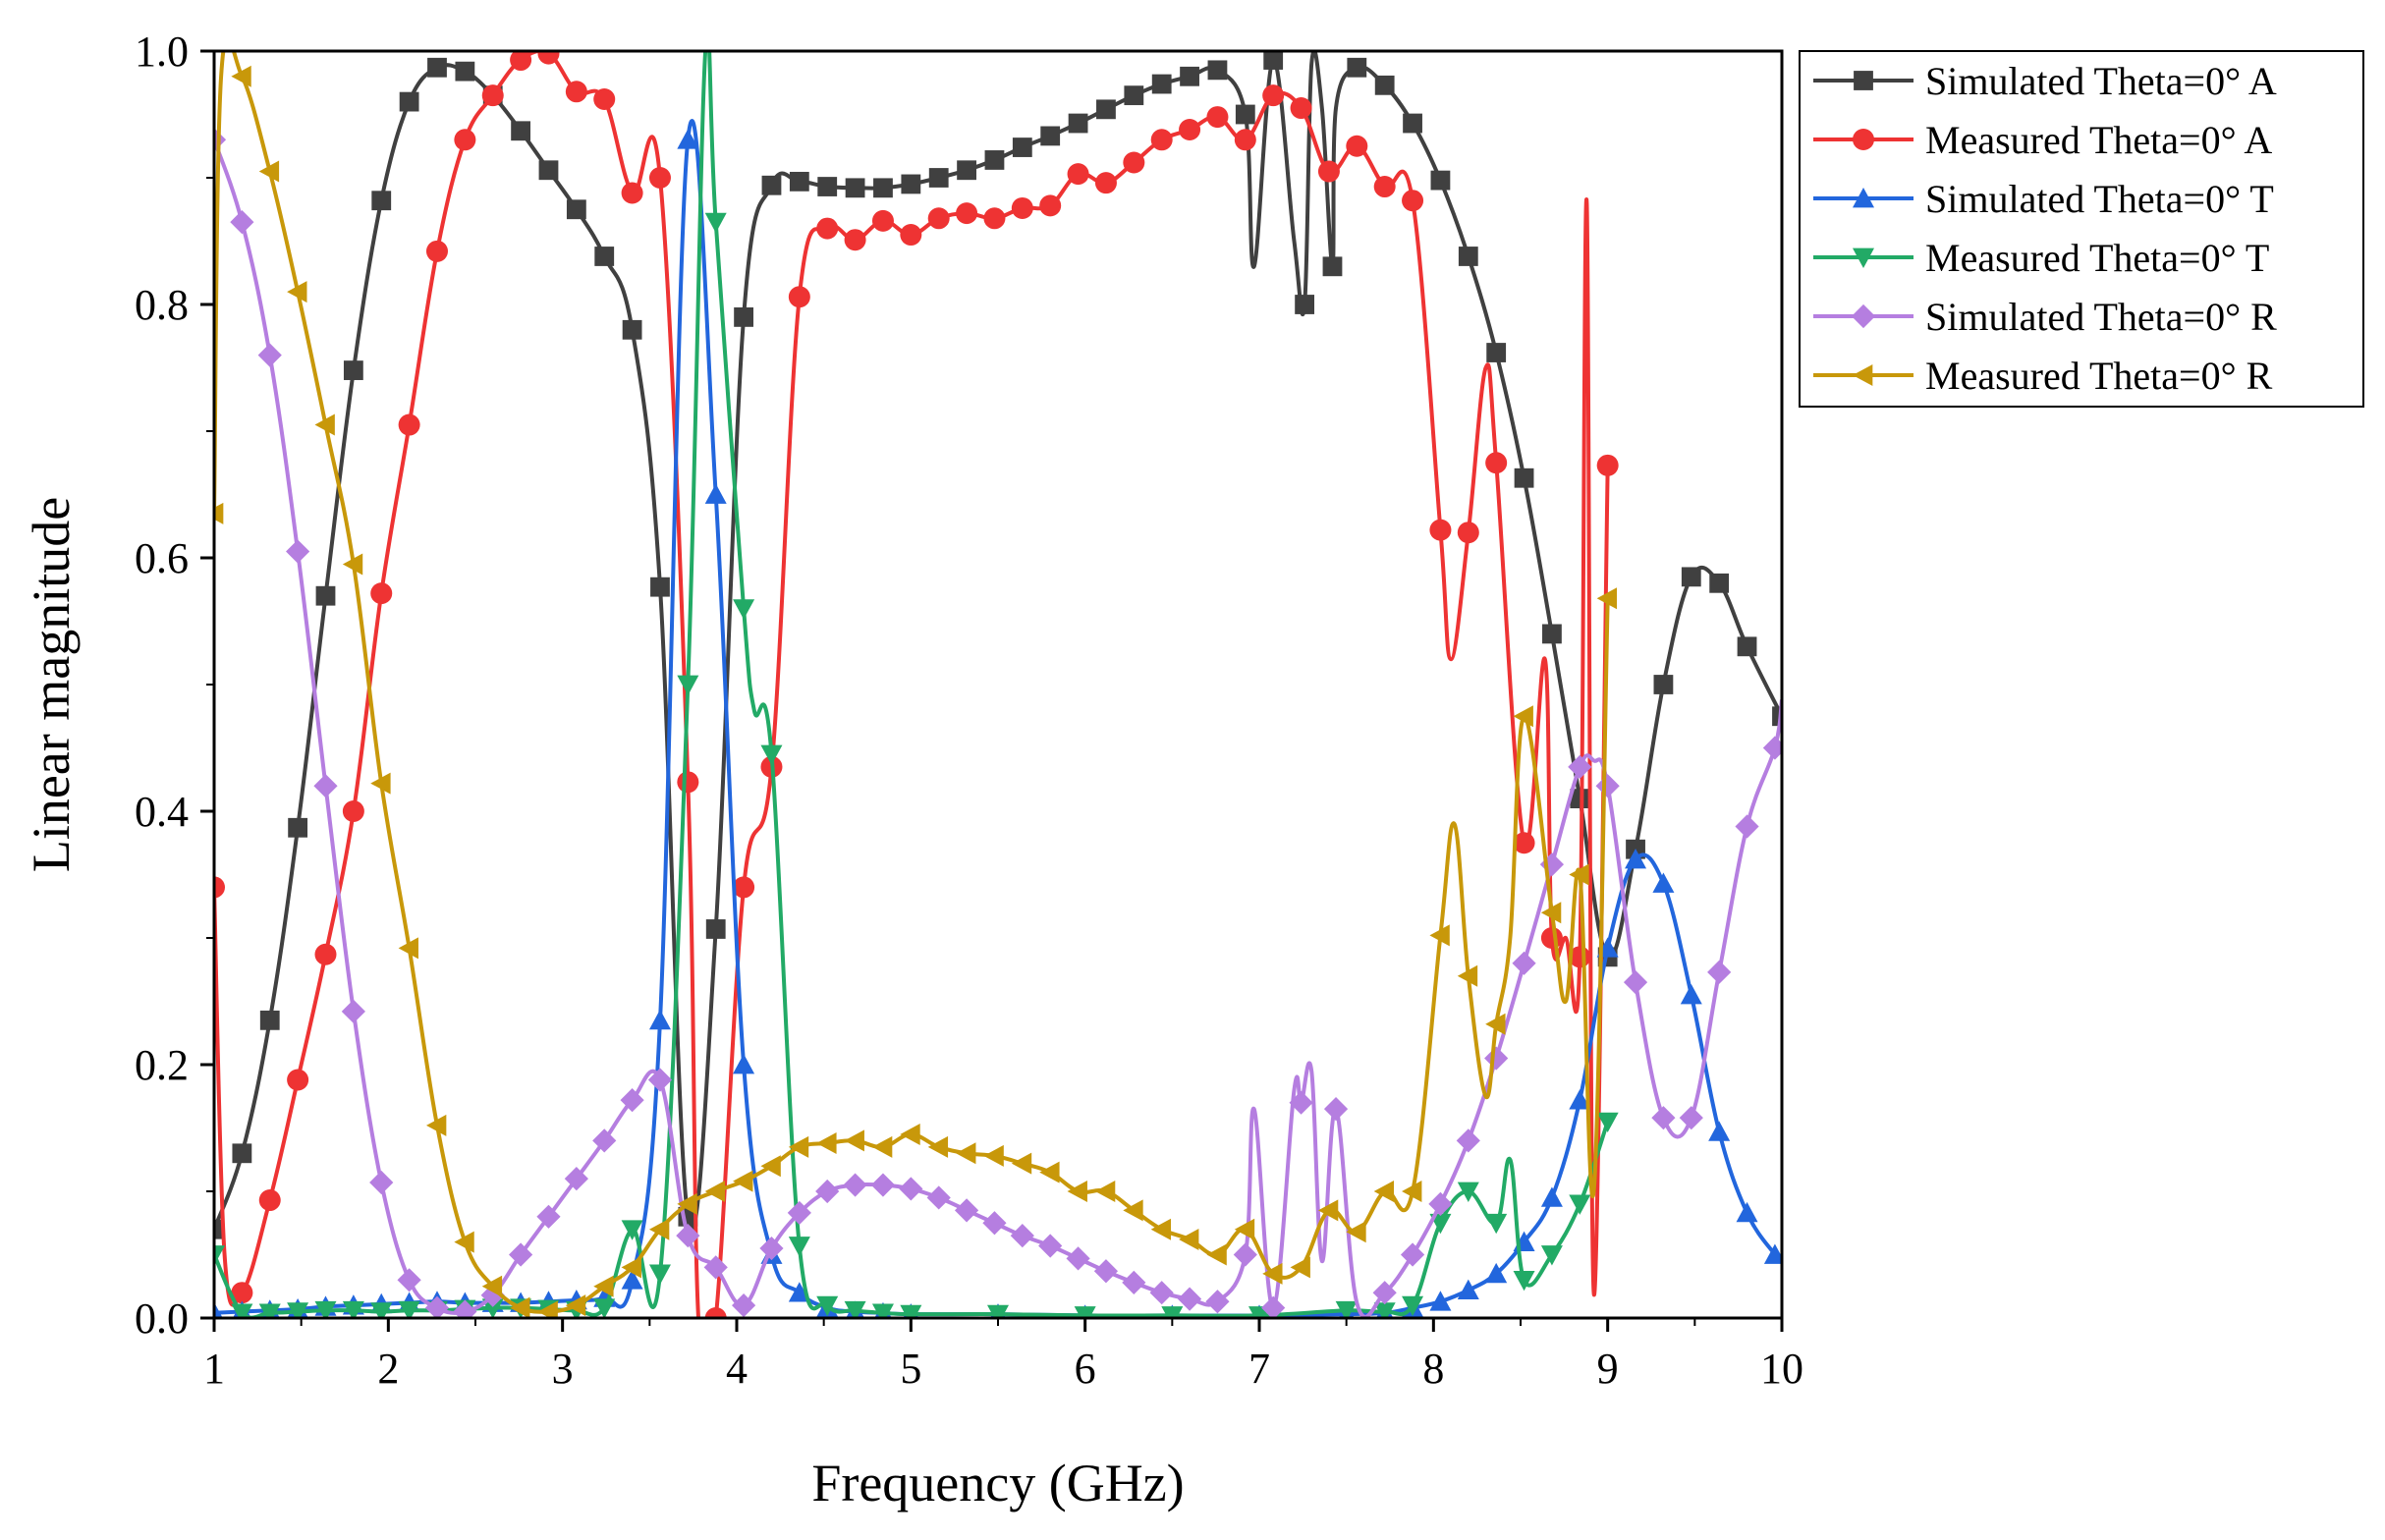  Describe the element at coordinates (1433, 1369) in the screenshot. I see `x-tick-label: 8` at that location.